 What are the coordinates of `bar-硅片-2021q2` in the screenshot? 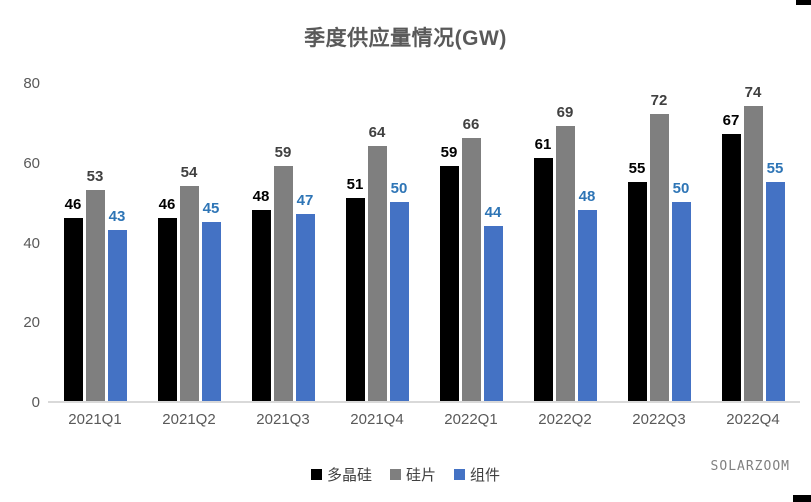 It's located at (189, 293).